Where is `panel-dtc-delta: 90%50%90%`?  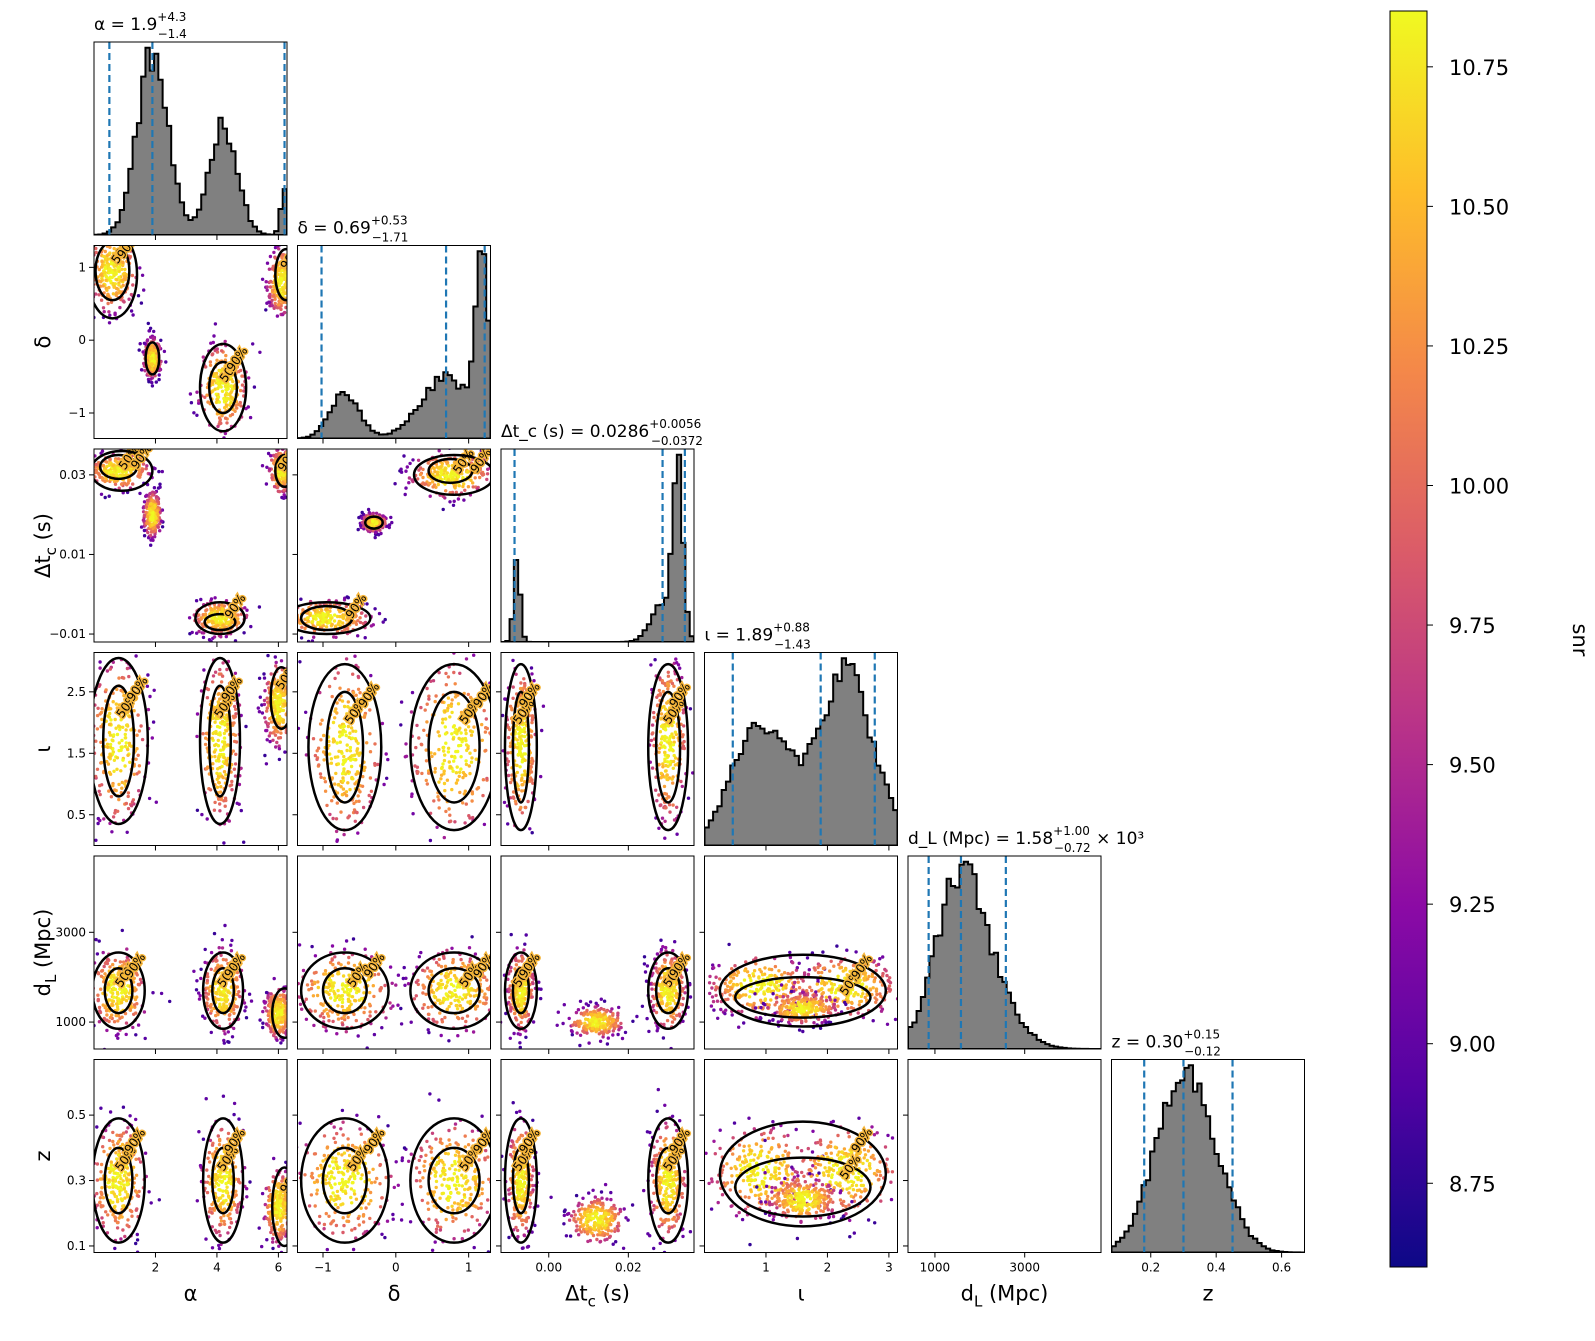
panel-dtc-delta: 90%50%90% is located at coordinates (381, 547).